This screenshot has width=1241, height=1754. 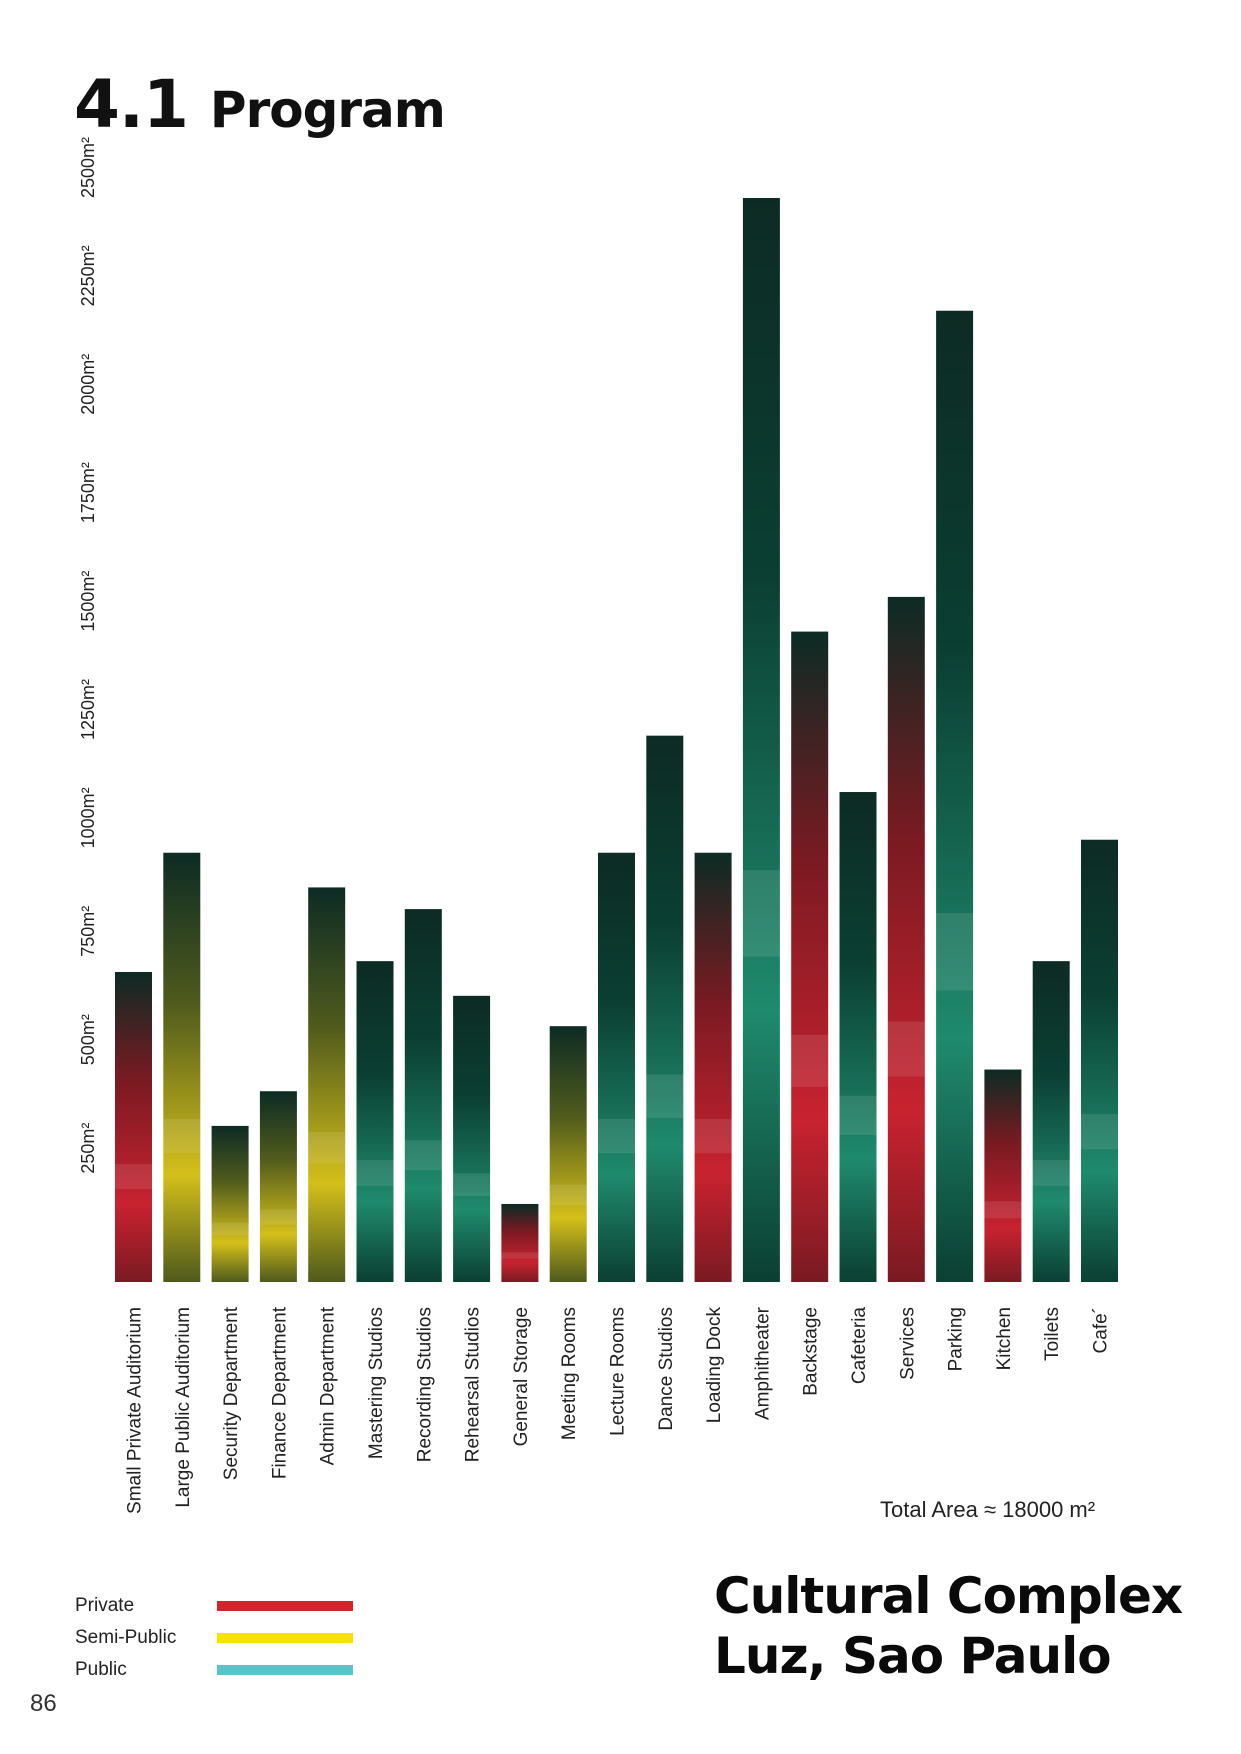 I want to click on category-label: Kitchen, so click(x=1004, y=1338).